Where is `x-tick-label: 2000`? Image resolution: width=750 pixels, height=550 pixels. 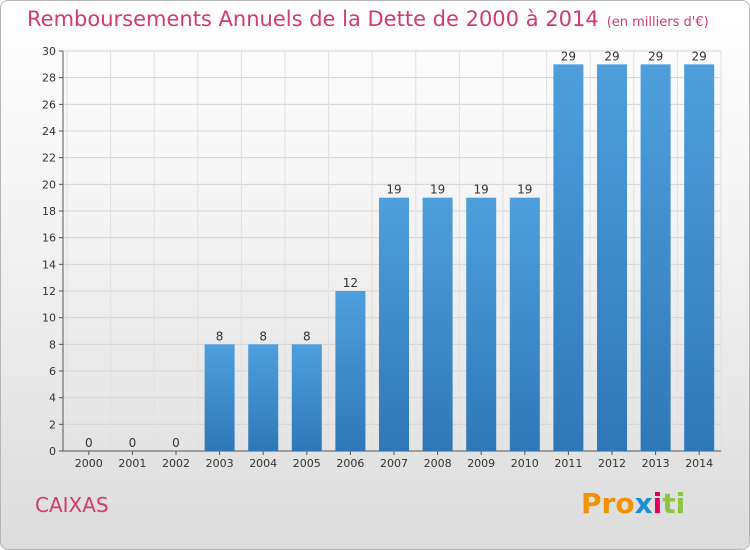 x-tick-label: 2000 is located at coordinates (89, 463).